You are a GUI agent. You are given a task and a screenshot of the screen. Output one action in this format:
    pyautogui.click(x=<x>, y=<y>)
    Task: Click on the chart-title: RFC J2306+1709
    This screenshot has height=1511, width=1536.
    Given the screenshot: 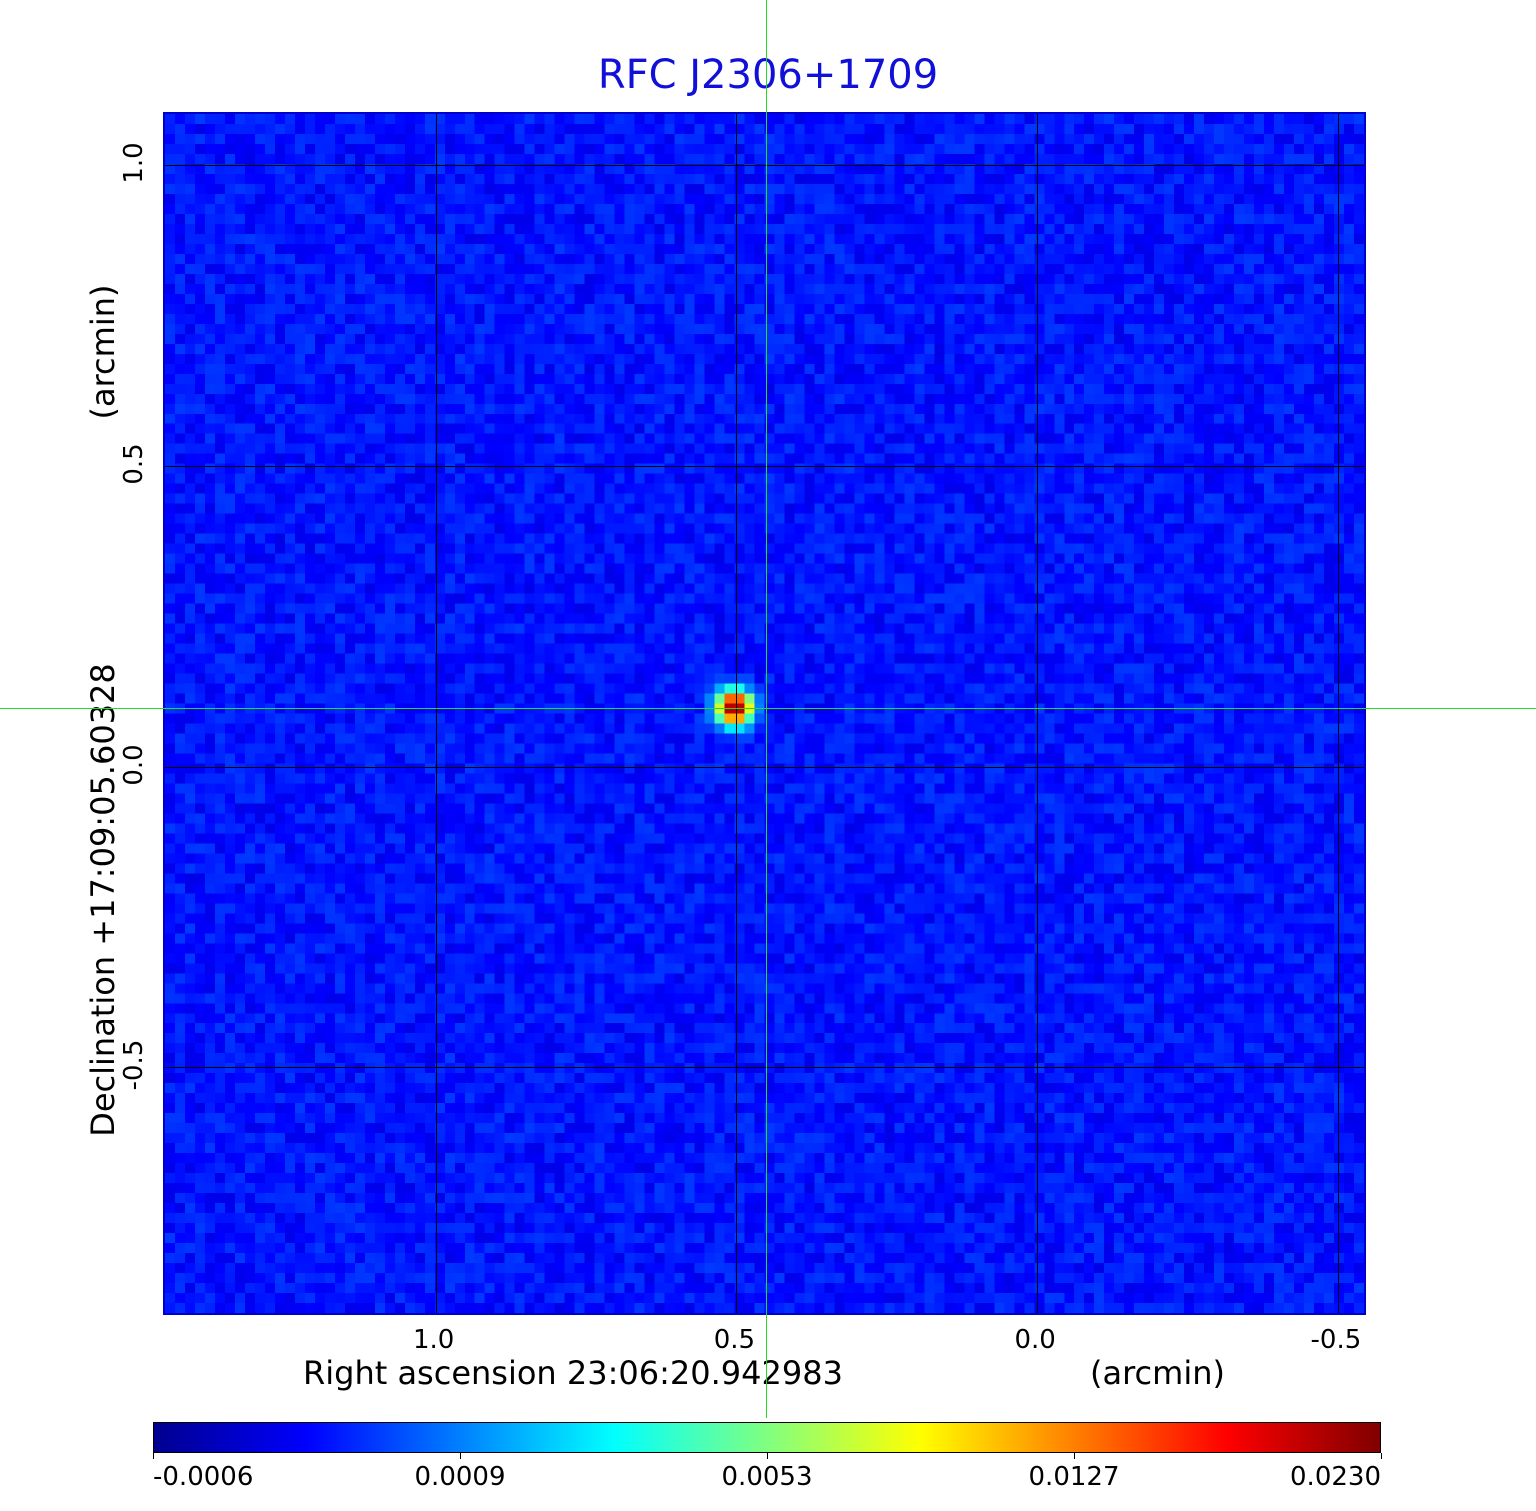 What is the action you would take?
    pyautogui.click(x=768, y=75)
    